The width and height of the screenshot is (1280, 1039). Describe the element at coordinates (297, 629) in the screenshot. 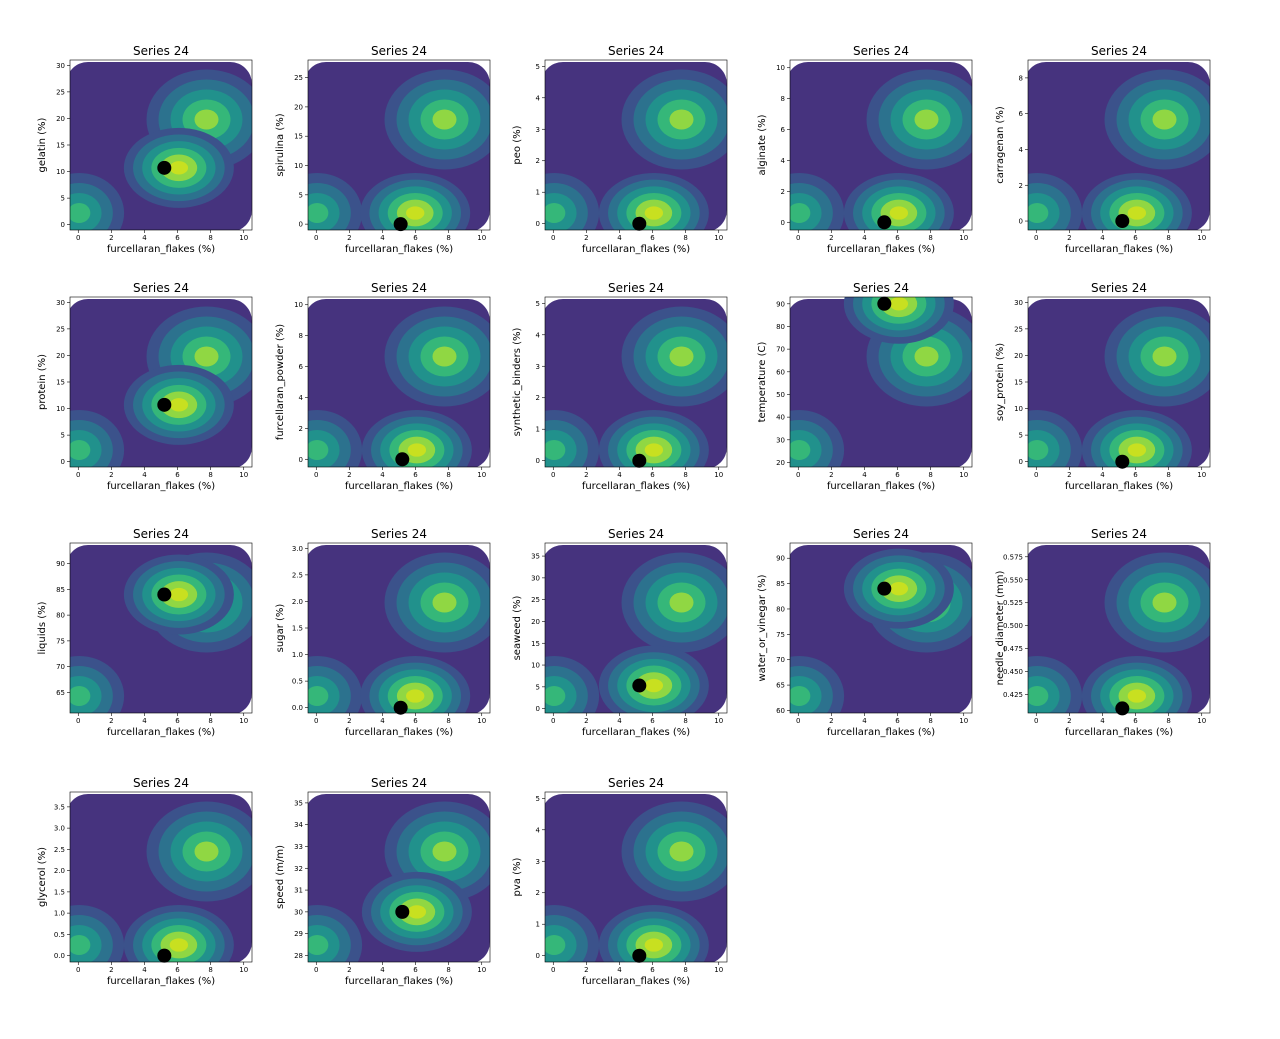

I see `y-tick-label: 1.5` at that location.